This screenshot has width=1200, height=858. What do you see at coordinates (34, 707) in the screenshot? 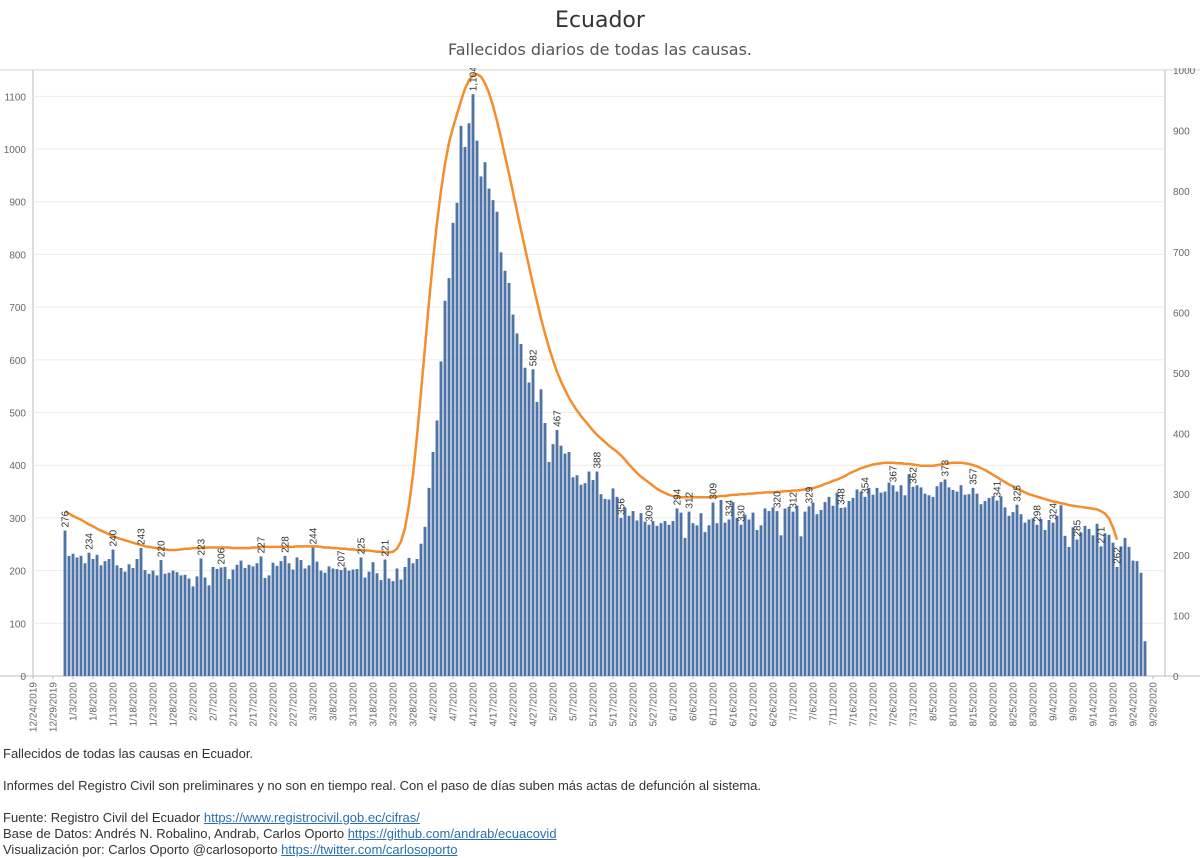
I see `x-tick-label: 12/24/2019` at bounding box center [34, 707].